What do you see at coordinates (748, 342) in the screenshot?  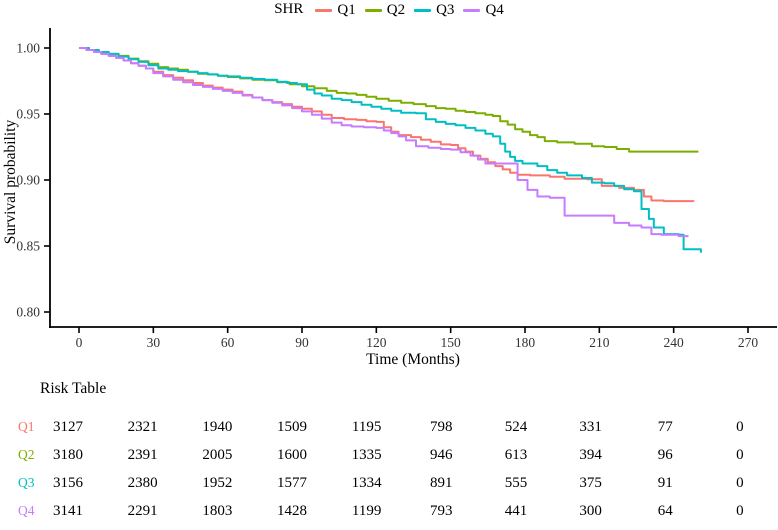 I see `x-tick-label: 270` at bounding box center [748, 342].